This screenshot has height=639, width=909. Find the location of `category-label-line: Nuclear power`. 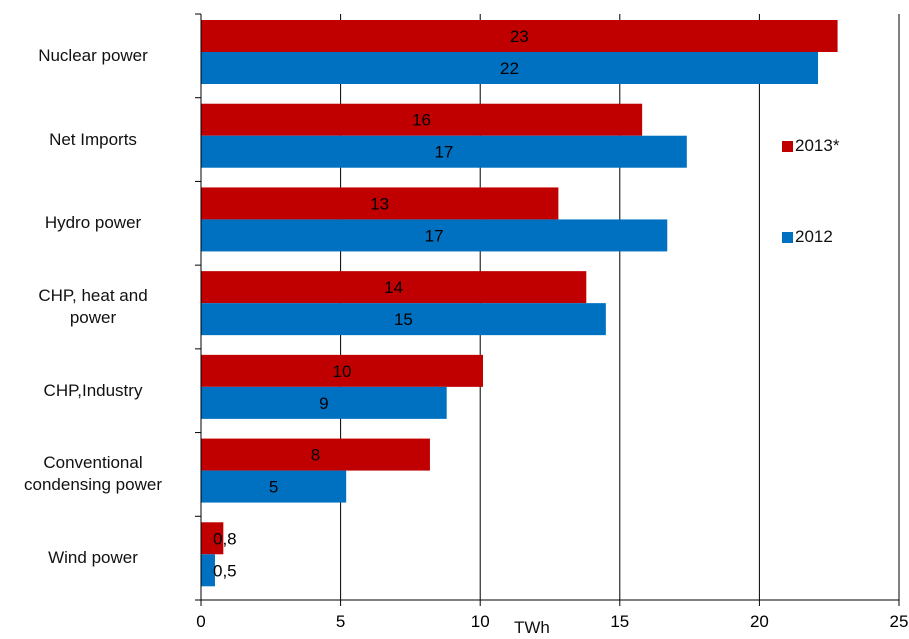

category-label-line: Nuclear power is located at coordinates (93, 55).